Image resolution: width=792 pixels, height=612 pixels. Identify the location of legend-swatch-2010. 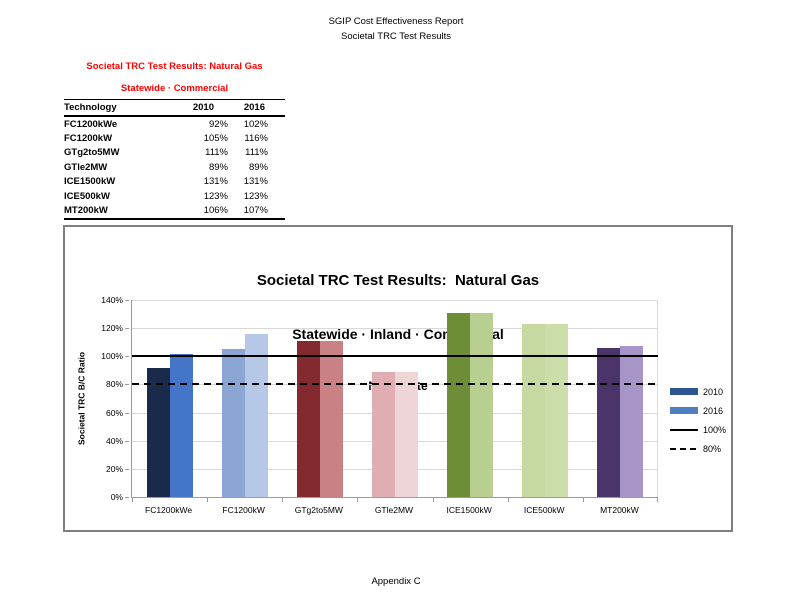
(684, 391).